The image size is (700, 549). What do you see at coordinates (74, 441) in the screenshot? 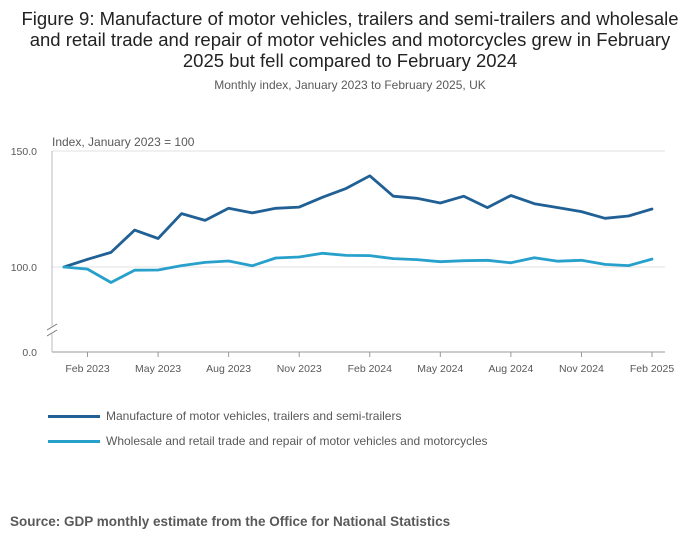
I see `legend-swatch-wholesale` at bounding box center [74, 441].